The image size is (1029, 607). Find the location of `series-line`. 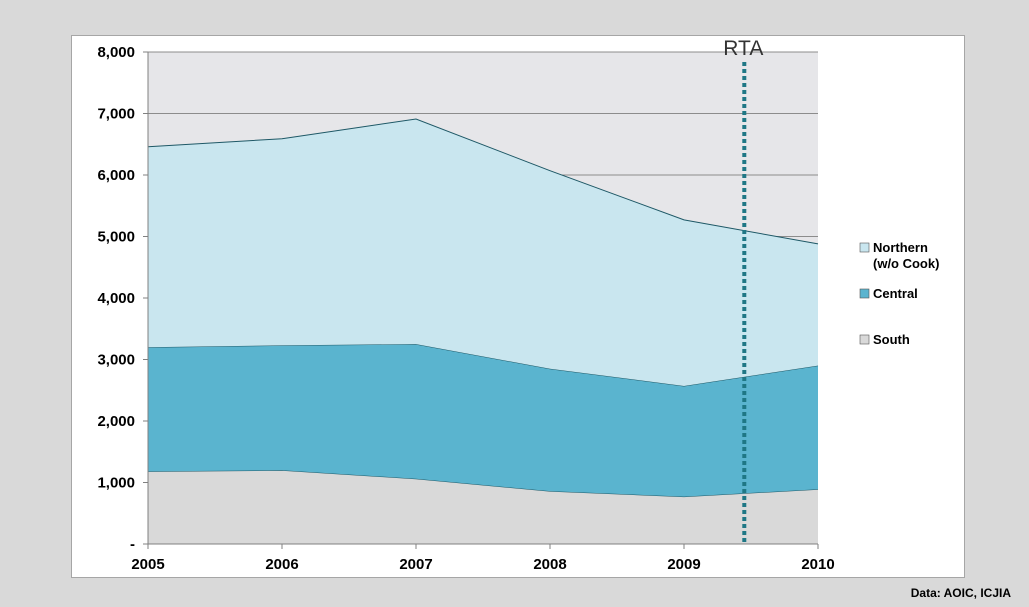

series-line is located at coordinates (483, 181).